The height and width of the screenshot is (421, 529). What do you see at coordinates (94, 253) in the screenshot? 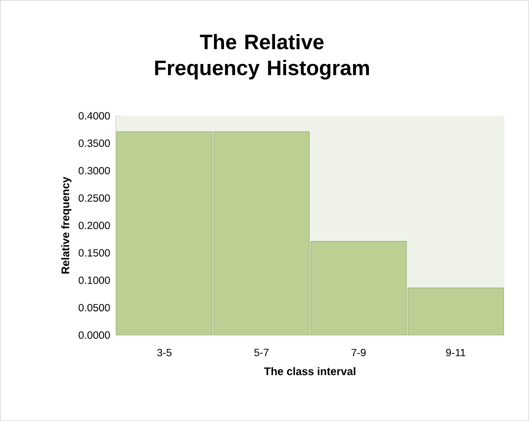
I see `y-tick-label: 0.1500` at bounding box center [94, 253].